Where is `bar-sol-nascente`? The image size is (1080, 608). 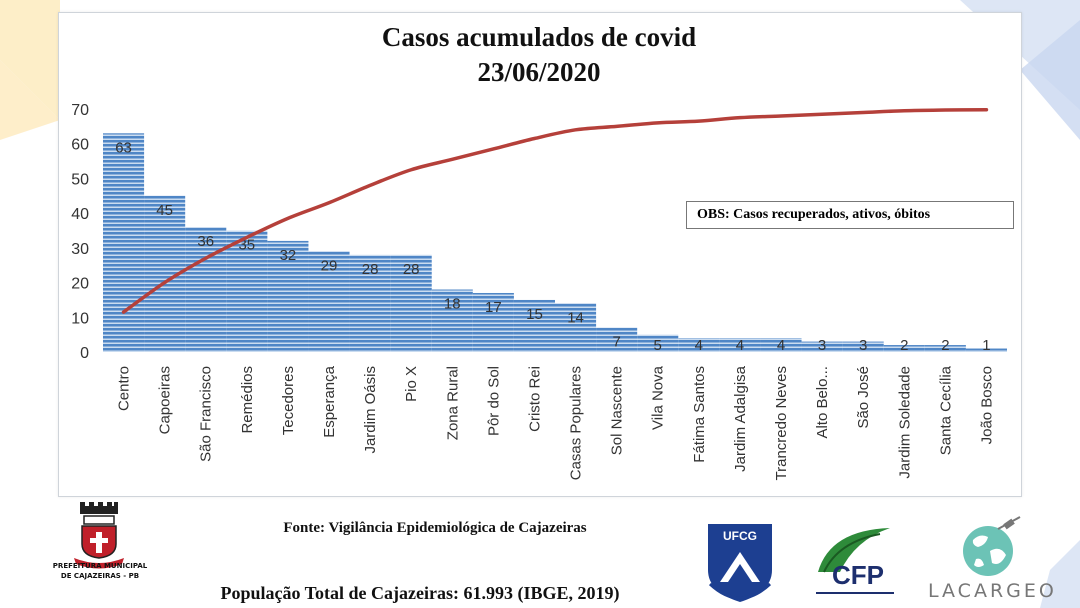 bar-sol-nascente is located at coordinates (617, 339).